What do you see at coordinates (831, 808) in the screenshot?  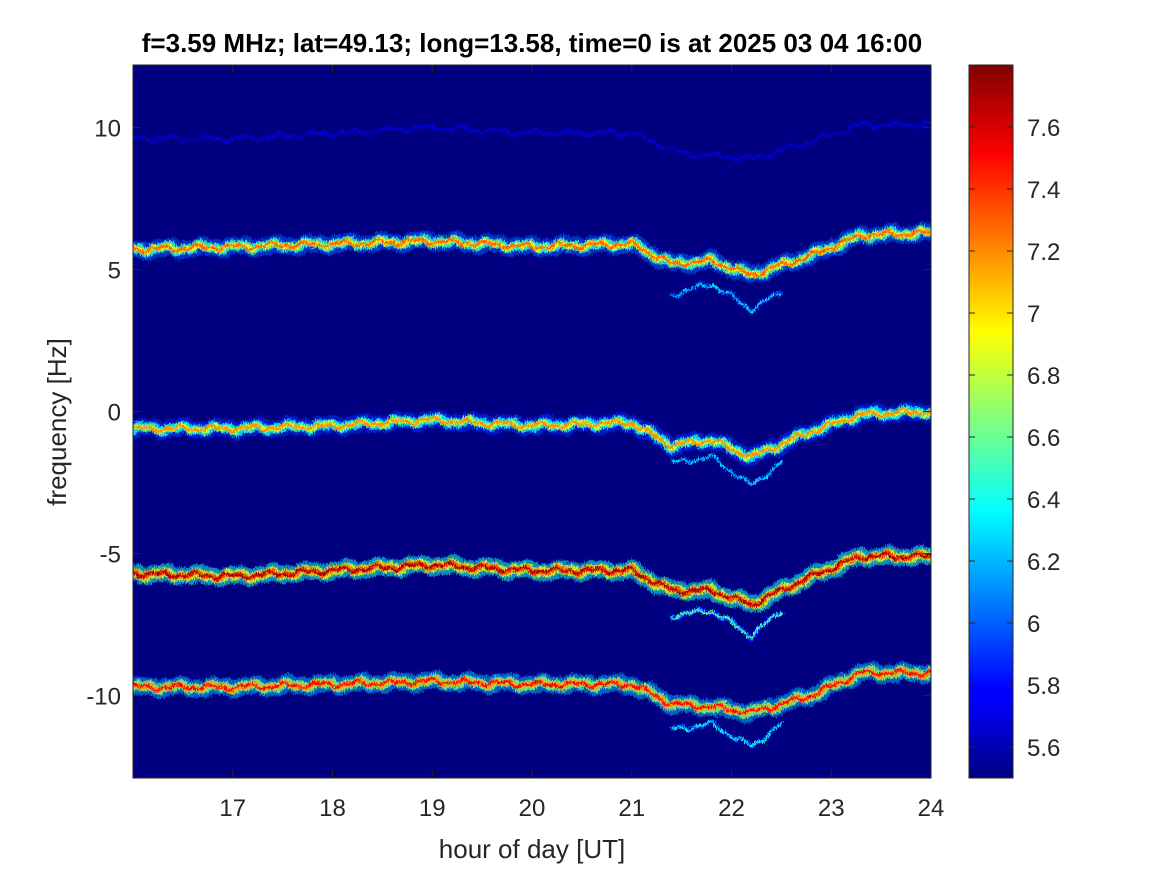 I see `x-tick-label: 23` at bounding box center [831, 808].